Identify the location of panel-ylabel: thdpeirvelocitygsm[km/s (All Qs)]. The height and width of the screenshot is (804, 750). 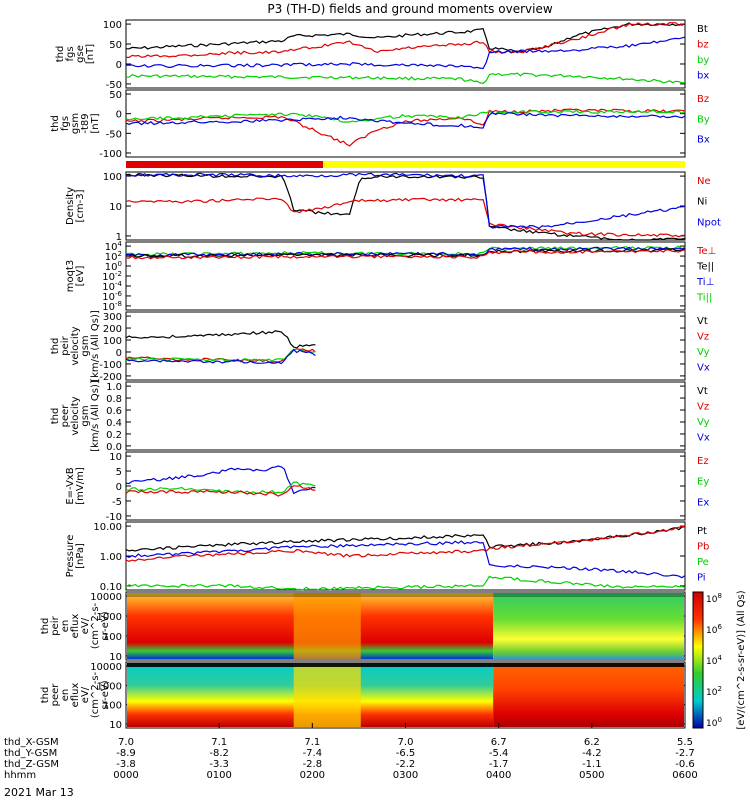
(75, 346).